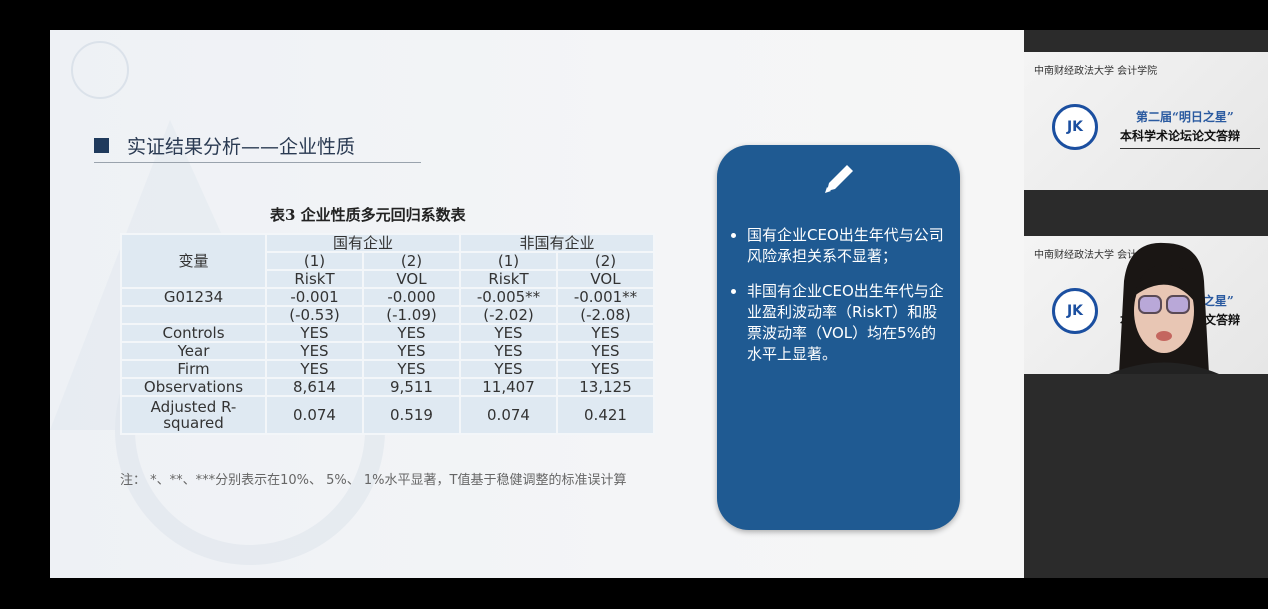  What do you see at coordinates (1190, 148) in the screenshot?
I see `divider` at bounding box center [1190, 148].